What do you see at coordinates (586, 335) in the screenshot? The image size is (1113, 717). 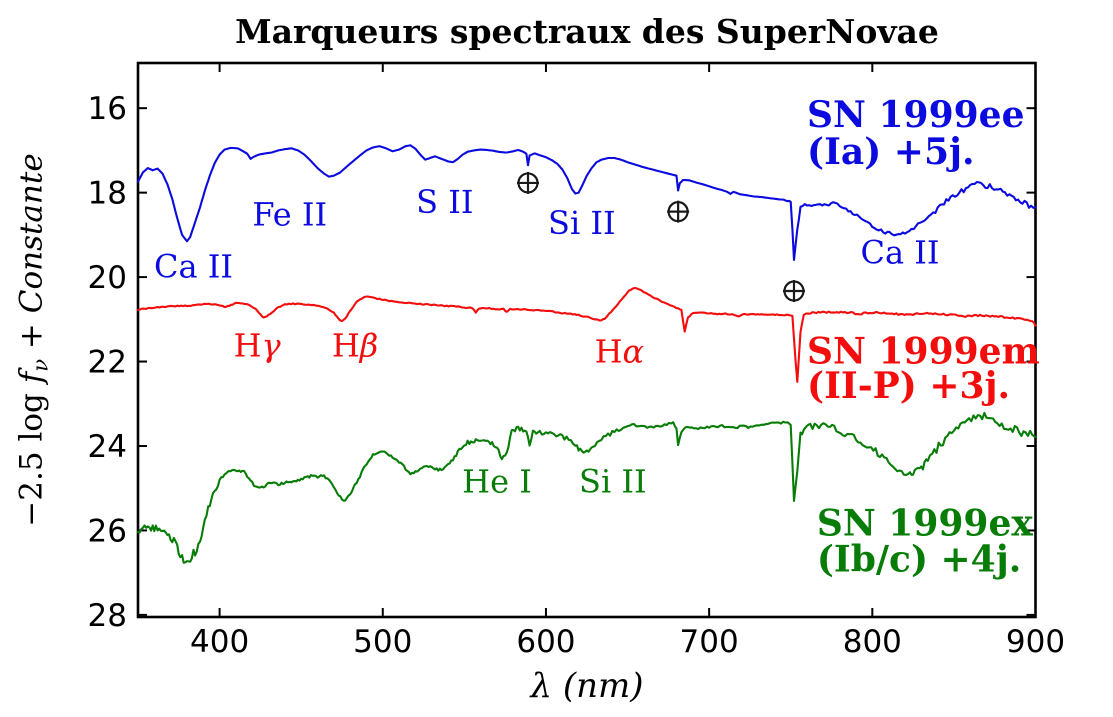 I see `spectrum-line-sn-1999em` at bounding box center [586, 335].